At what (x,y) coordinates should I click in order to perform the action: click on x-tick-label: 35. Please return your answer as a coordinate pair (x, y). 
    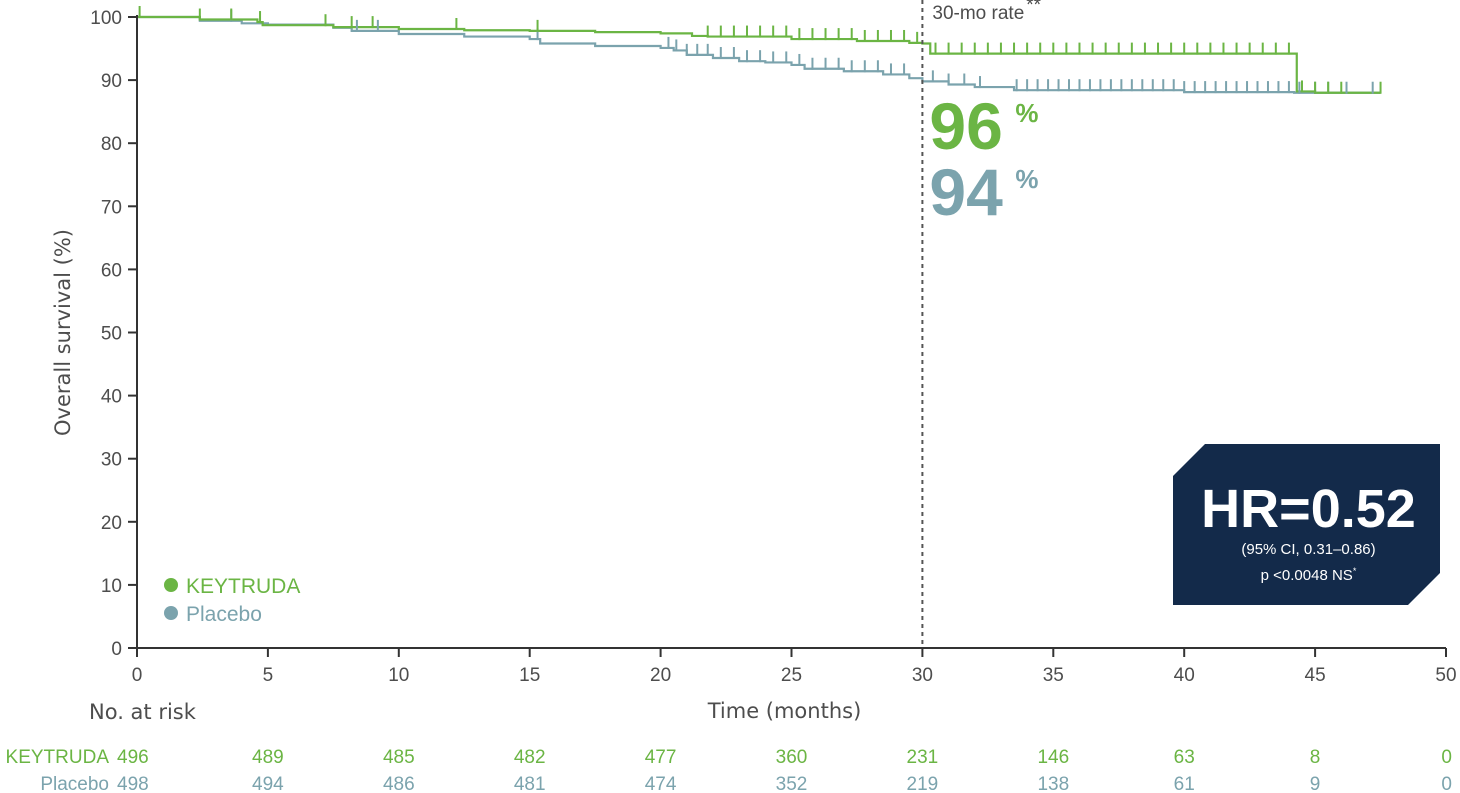
    Looking at the image, I should click on (1053, 675).